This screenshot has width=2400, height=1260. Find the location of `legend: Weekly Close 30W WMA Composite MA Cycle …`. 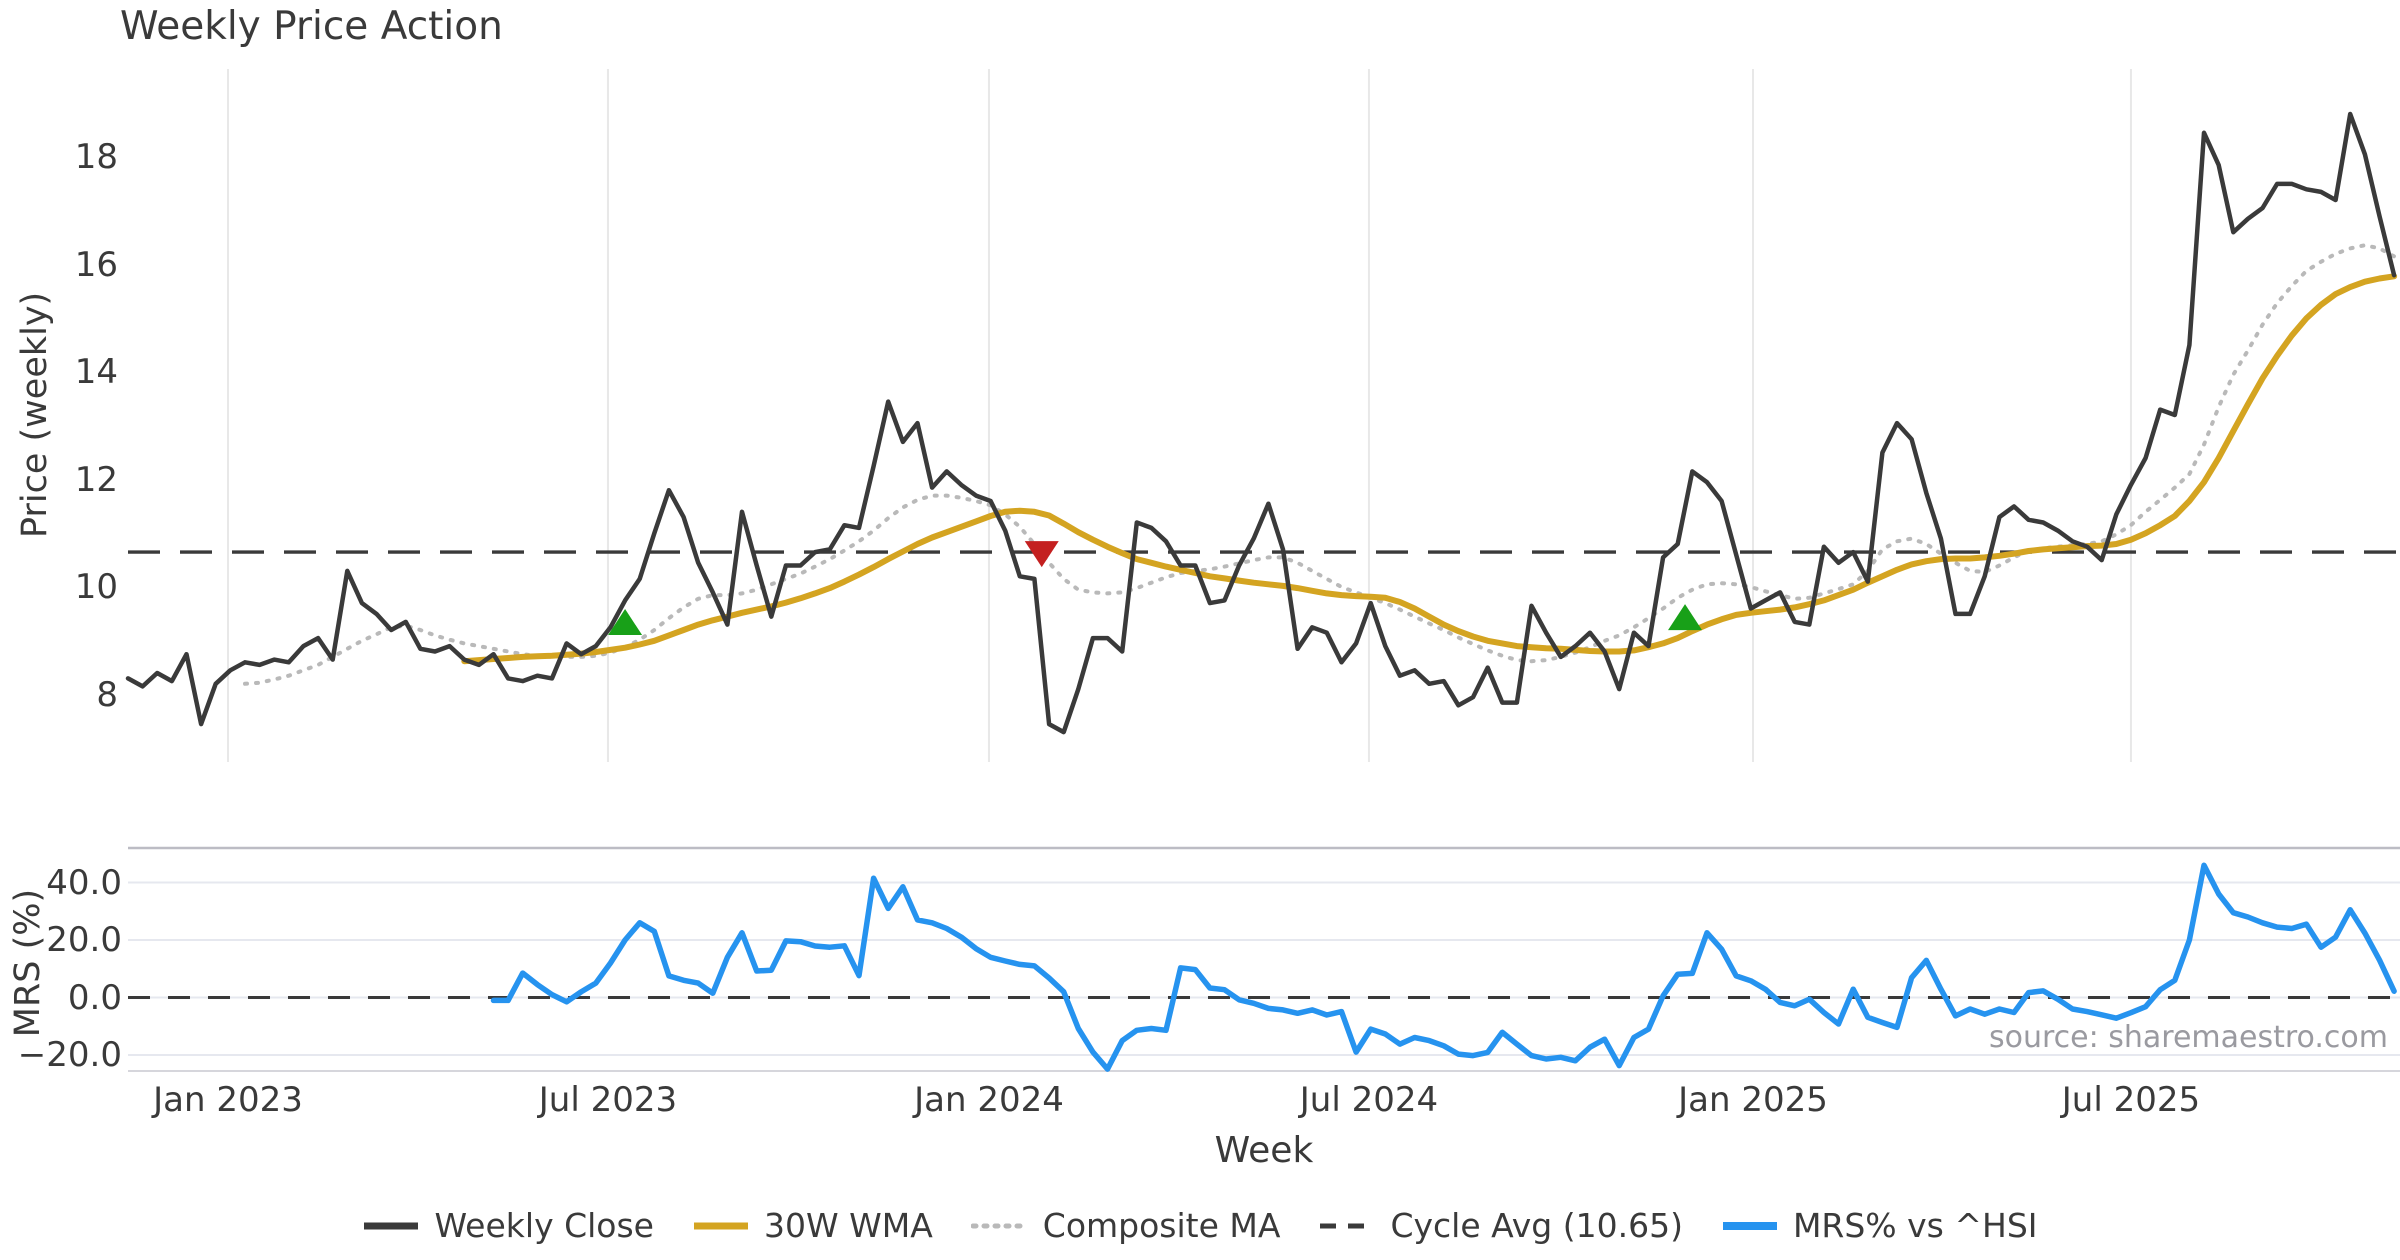

legend: Weekly Close 30W WMA Composite MA Cycle … is located at coordinates (1200, 1225).